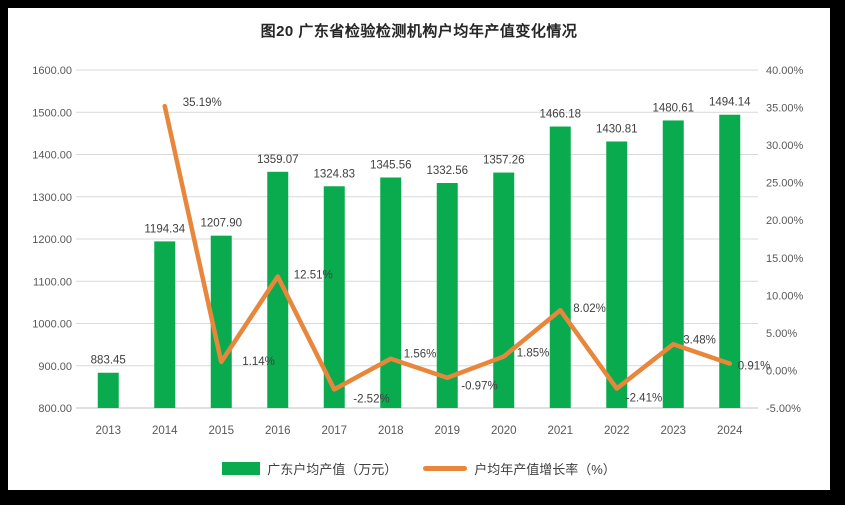 The image size is (845, 505). Describe the element at coordinates (617, 129) in the screenshot. I see `bar-value-label: 1430.81` at that location.